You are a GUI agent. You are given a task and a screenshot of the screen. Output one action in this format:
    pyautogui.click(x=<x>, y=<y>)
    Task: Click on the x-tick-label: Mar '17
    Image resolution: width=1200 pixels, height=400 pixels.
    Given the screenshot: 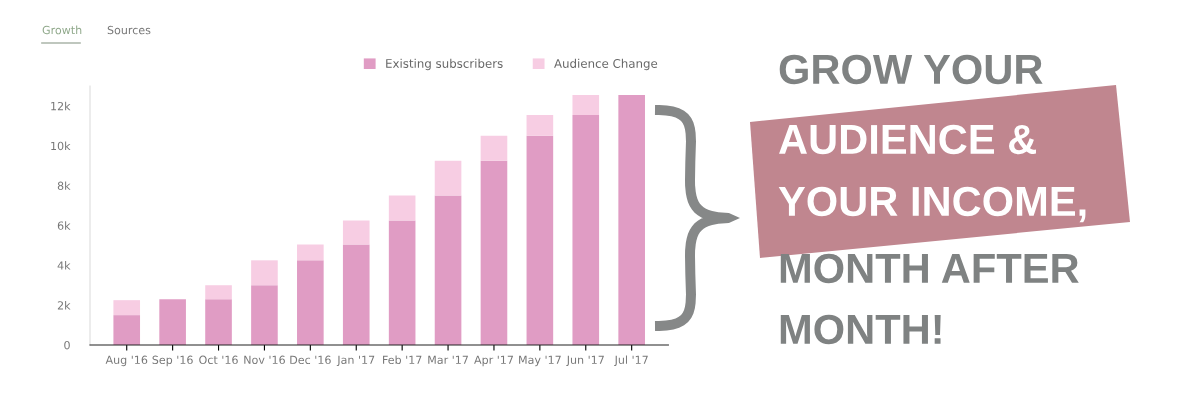 What is the action you would take?
    pyautogui.click(x=448, y=360)
    